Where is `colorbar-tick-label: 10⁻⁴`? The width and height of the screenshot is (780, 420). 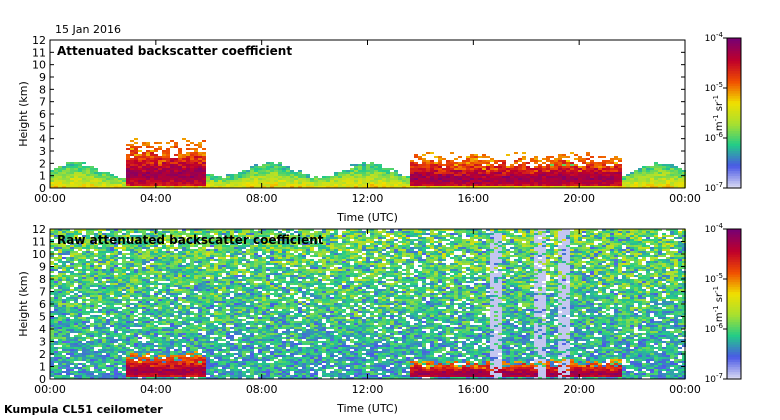
colorbar-tick-label: 10⁻⁴ is located at coordinates (714, 37).